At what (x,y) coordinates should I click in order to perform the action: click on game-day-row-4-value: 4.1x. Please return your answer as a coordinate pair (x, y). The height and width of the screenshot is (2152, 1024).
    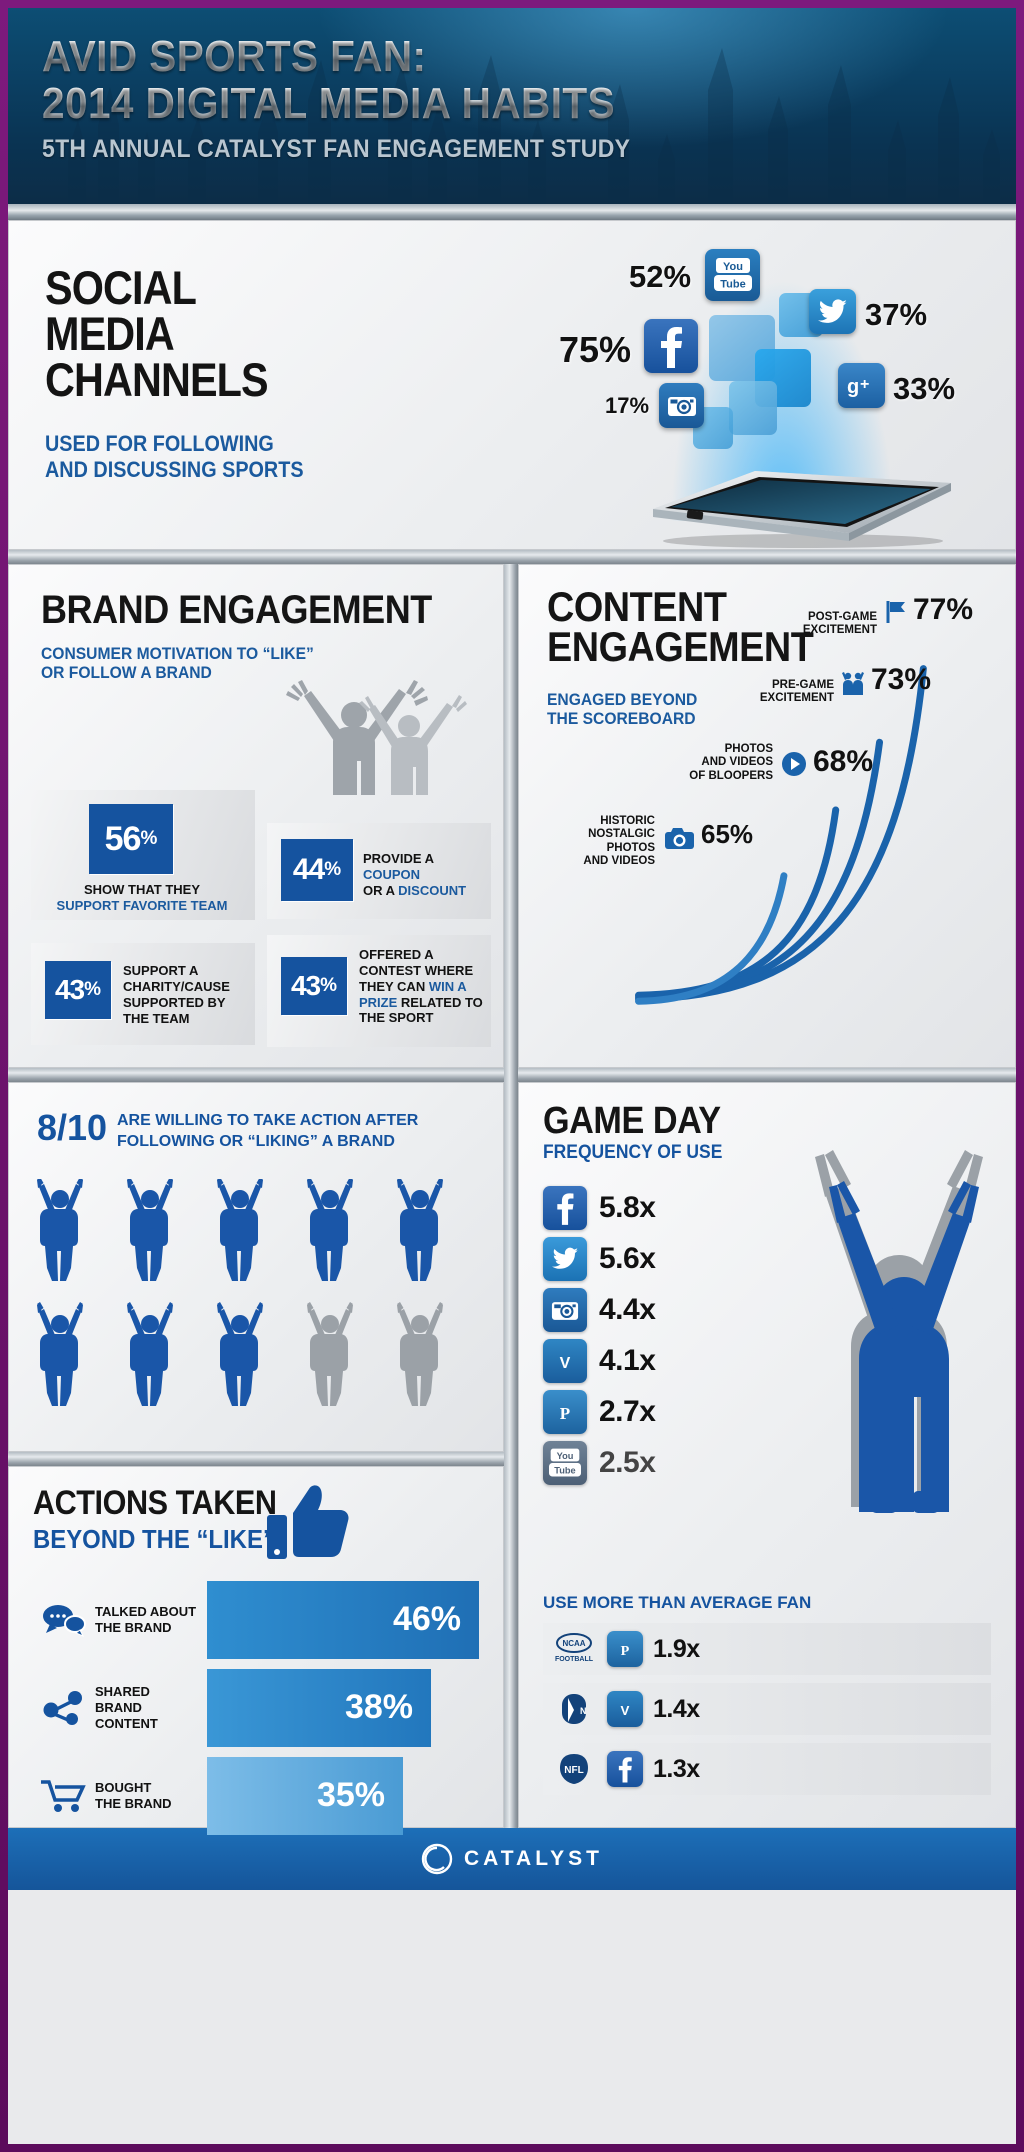
    Looking at the image, I should click on (627, 1361).